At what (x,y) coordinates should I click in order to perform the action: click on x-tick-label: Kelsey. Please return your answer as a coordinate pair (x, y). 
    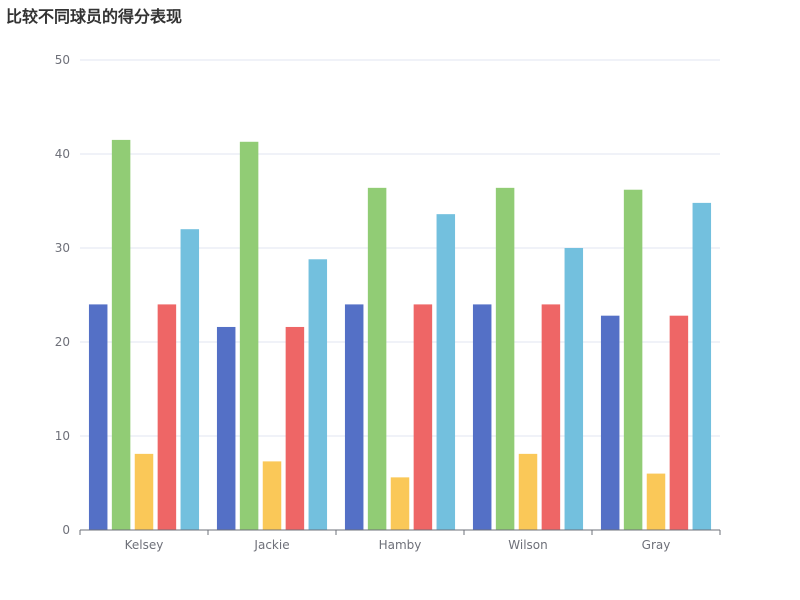
    Looking at the image, I should click on (144, 545).